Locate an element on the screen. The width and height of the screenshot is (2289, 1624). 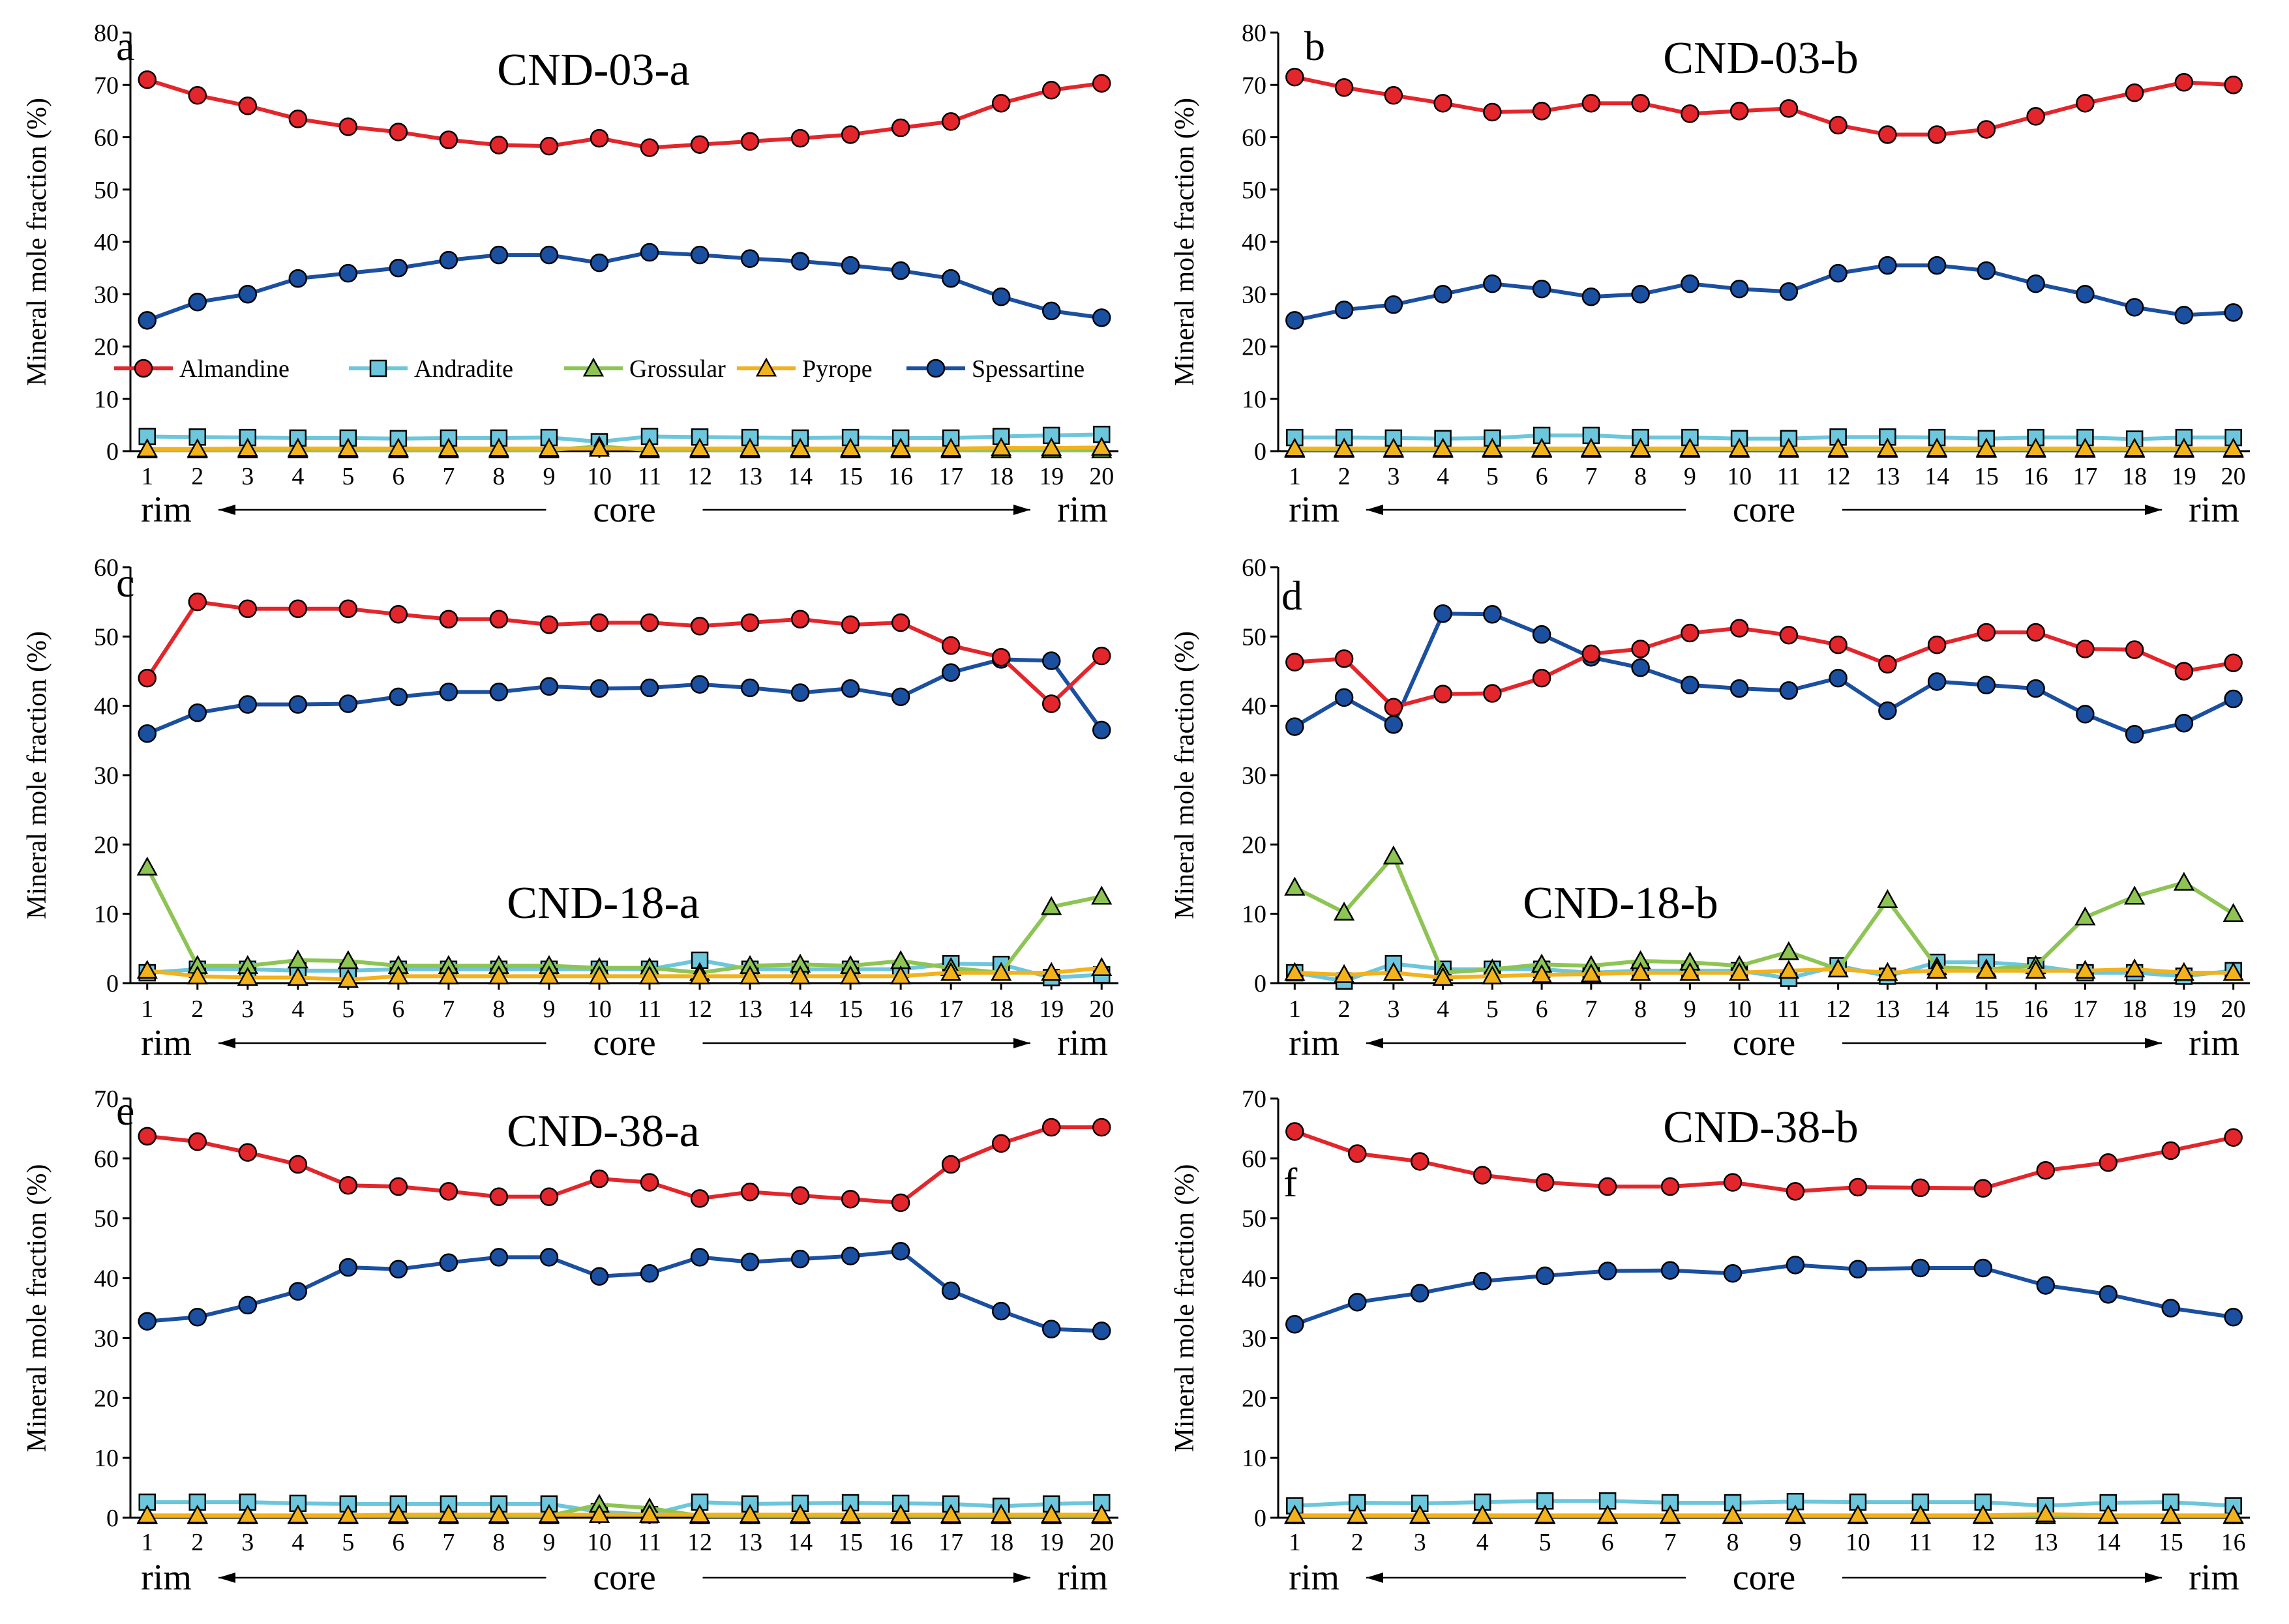
arrow-right-head is located at coordinates (1021, 510).